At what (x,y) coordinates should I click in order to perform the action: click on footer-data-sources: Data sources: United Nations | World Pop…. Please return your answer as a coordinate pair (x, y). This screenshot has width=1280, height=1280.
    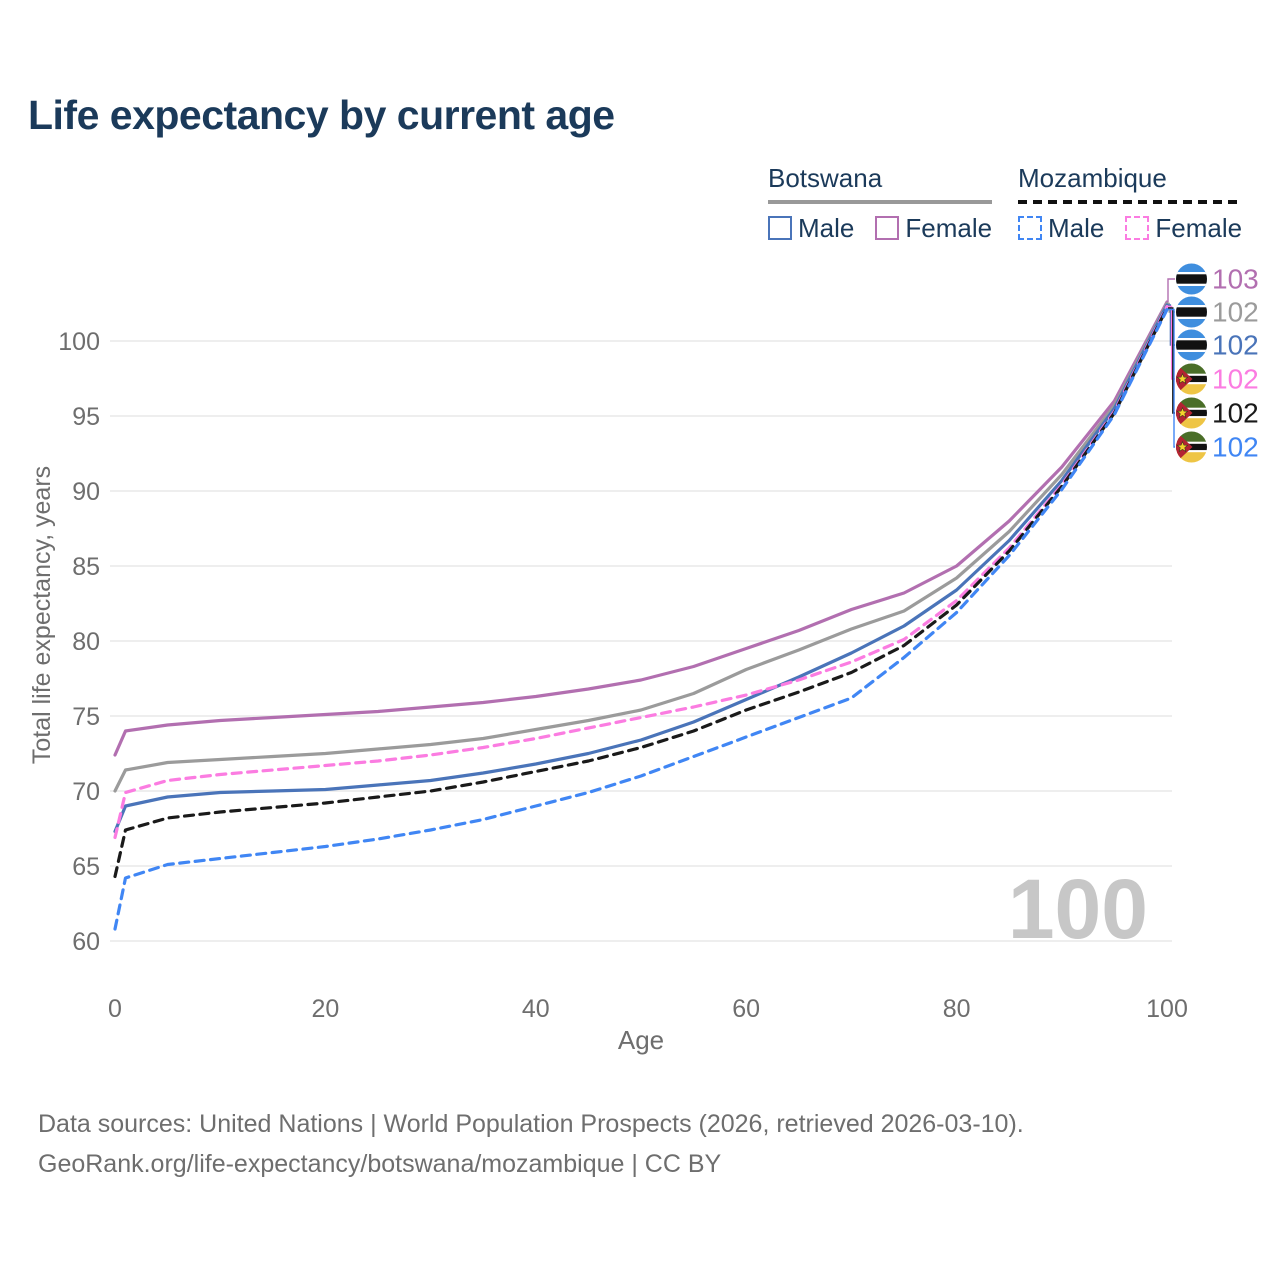
    Looking at the image, I should click on (531, 1124).